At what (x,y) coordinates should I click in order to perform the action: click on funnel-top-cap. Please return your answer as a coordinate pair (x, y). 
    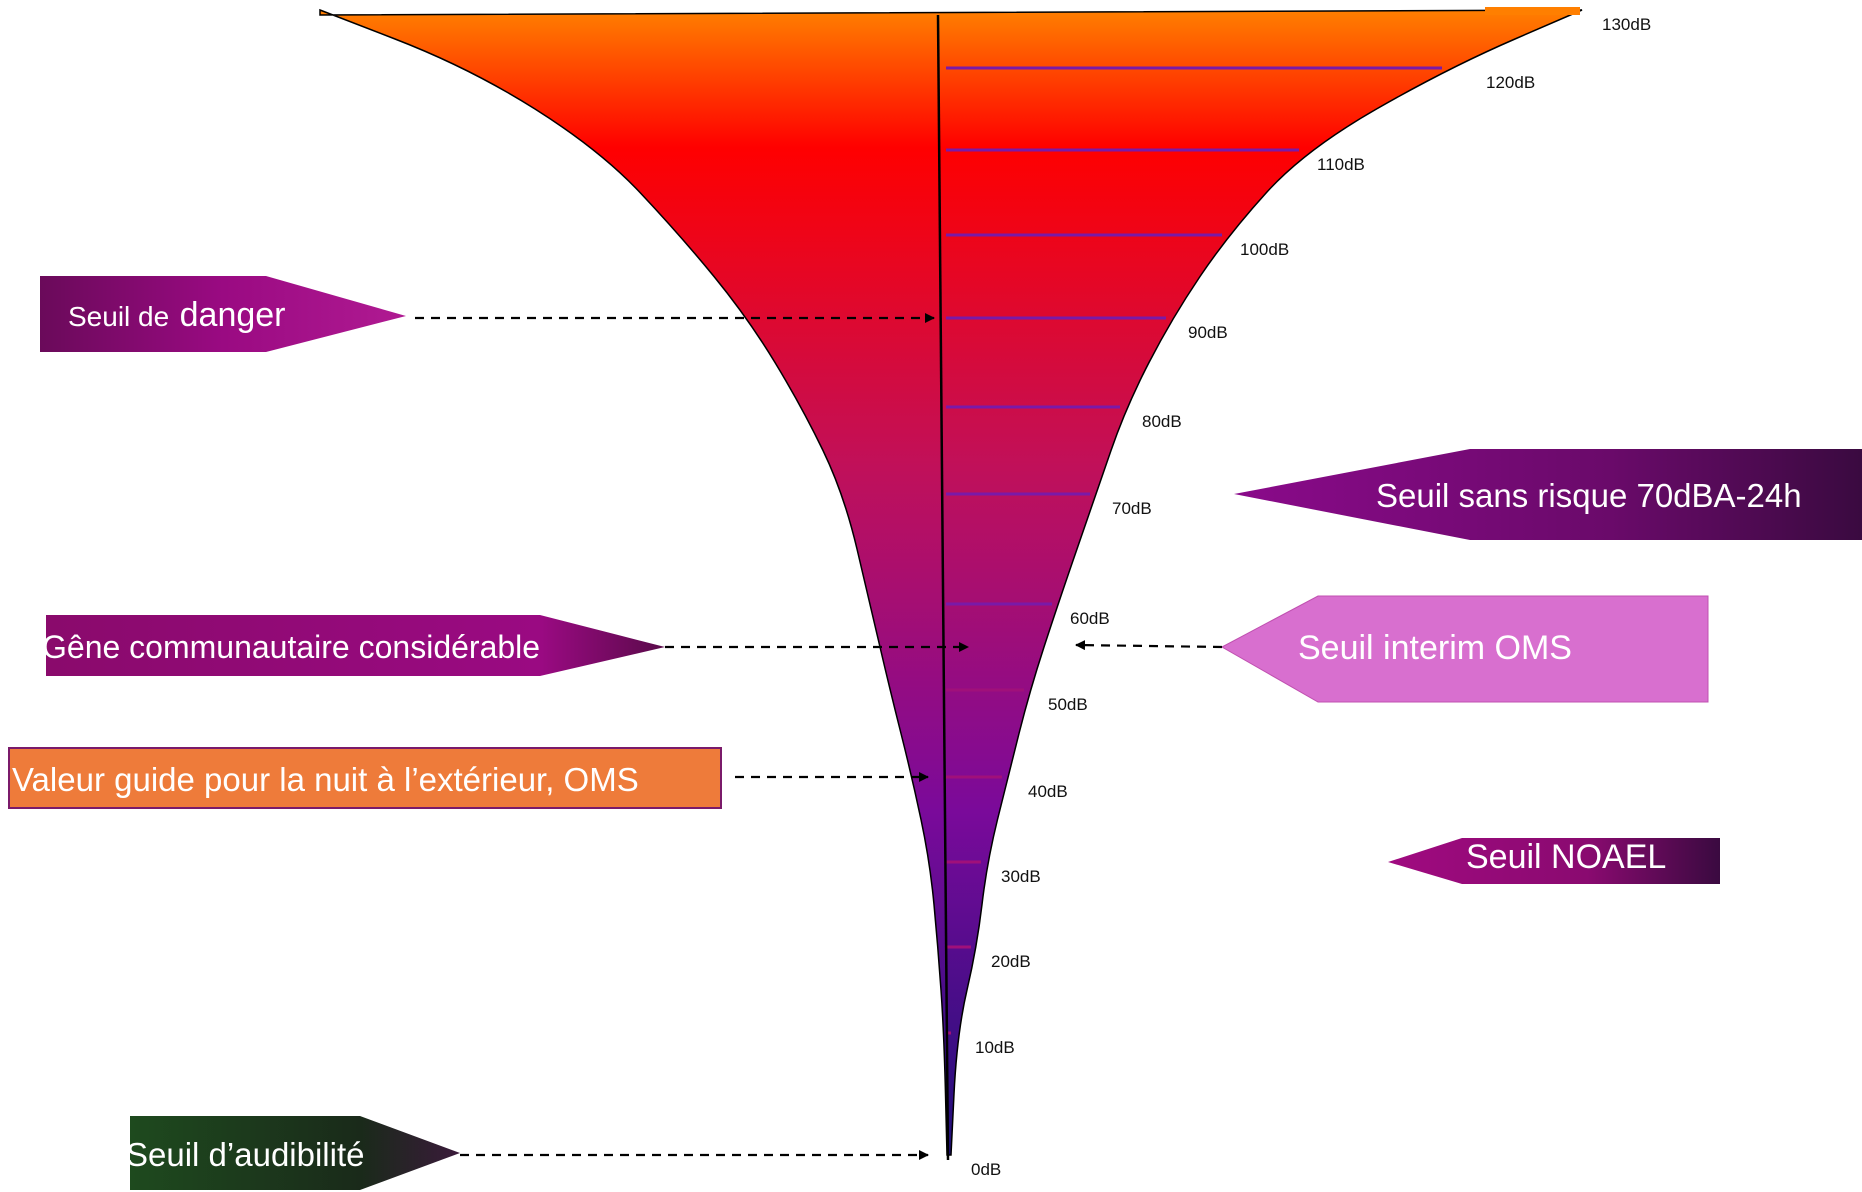
    Looking at the image, I should click on (1532, 11).